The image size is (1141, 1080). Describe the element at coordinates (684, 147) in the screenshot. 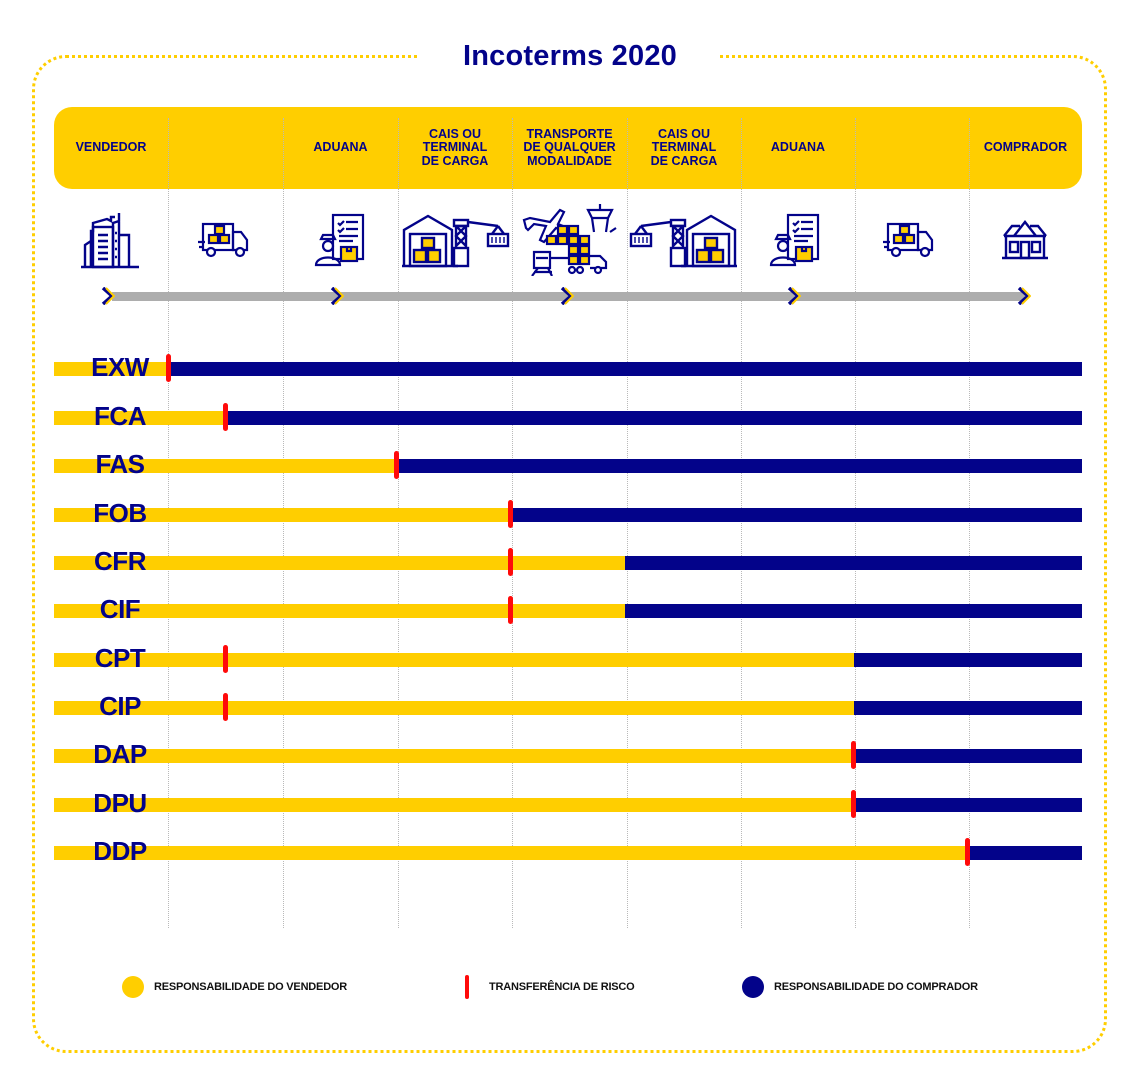

I see `stage-label-cais-destination: CAIS OU TERMINAL DE CARGA` at that location.